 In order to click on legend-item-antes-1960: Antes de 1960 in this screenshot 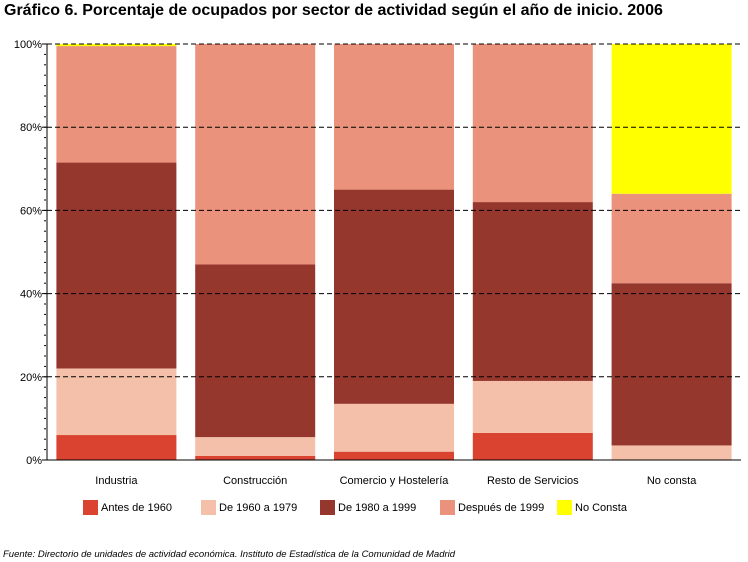, I will do `click(127, 507)`.